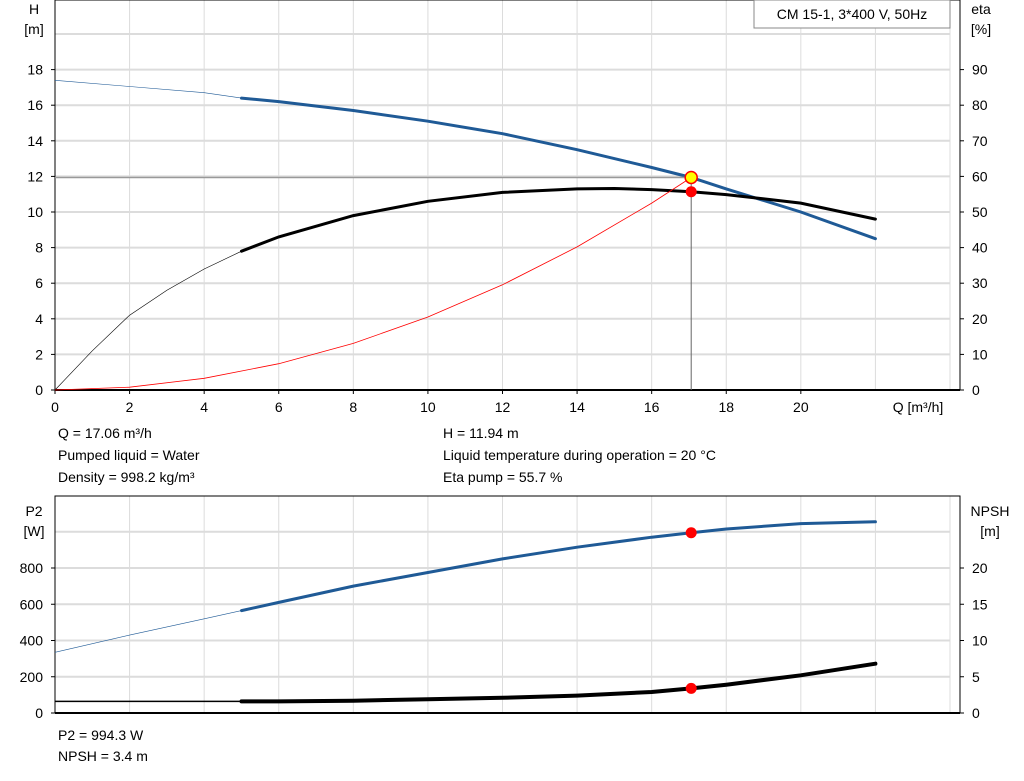  I want to click on y2-tick-label: 40, so click(980, 248).